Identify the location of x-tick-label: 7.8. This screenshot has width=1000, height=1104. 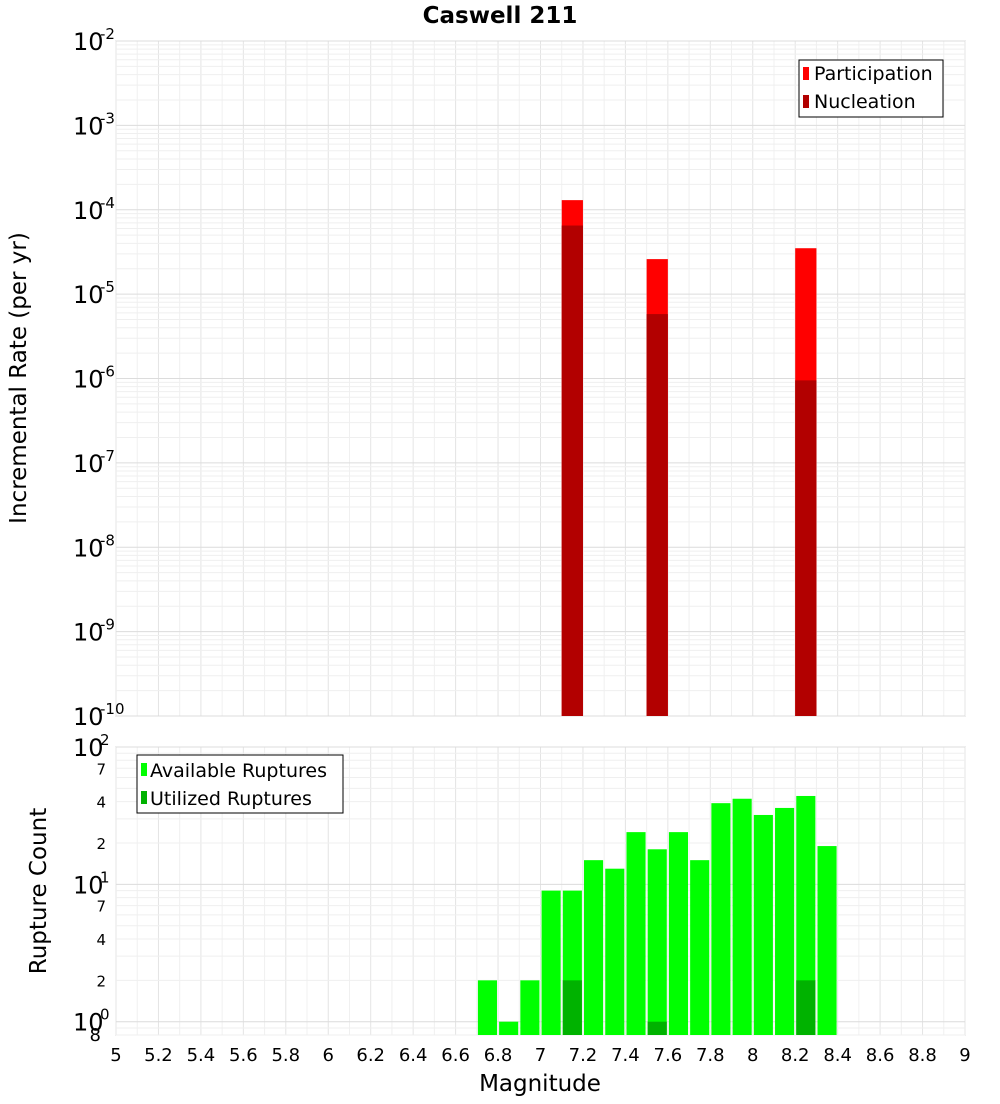
(710, 1055).